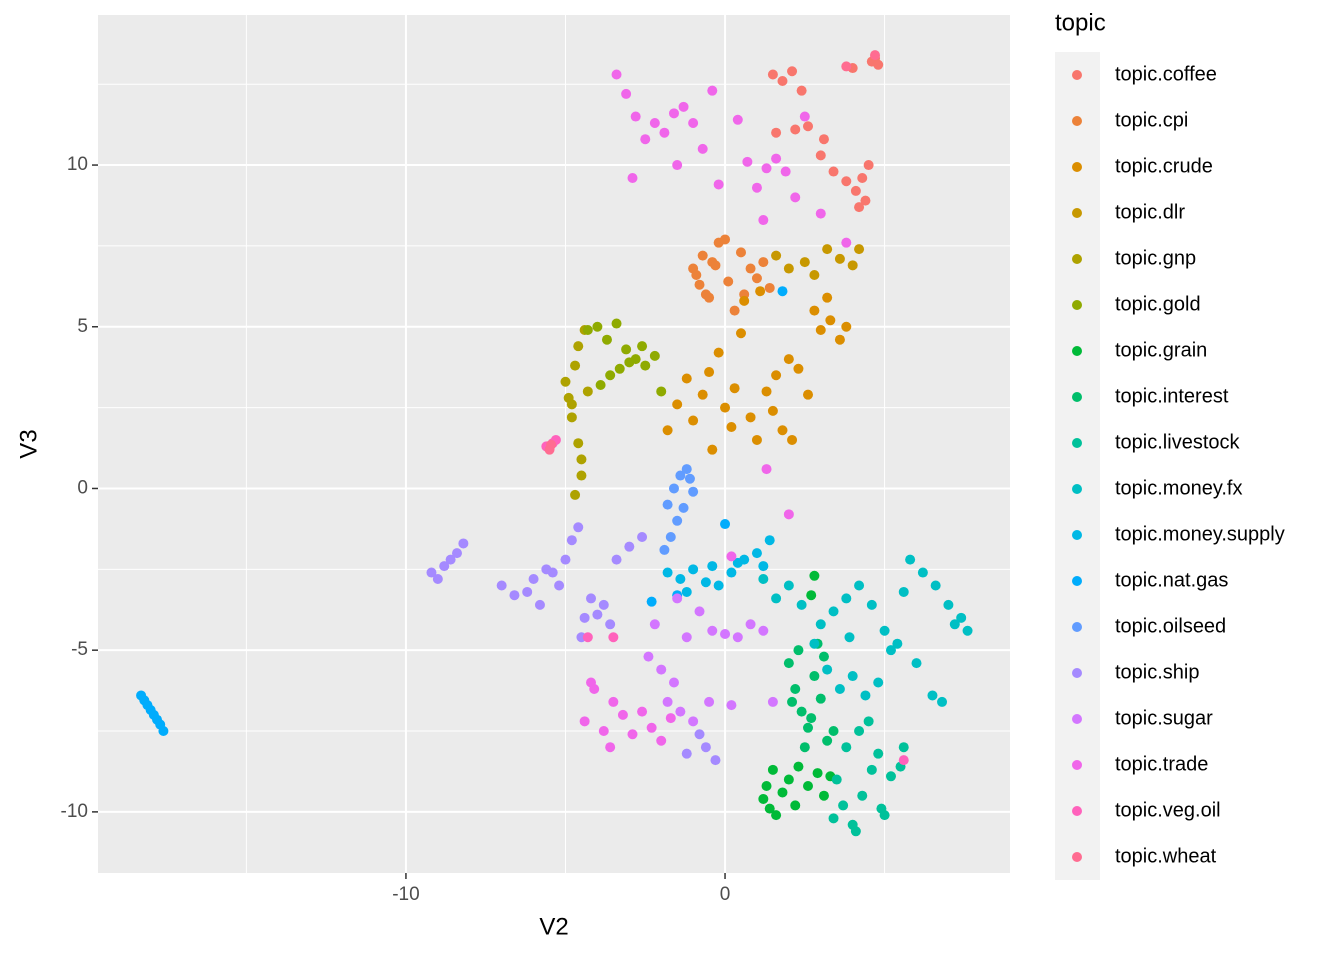 The image size is (1344, 965). What do you see at coordinates (79, 649) in the screenshot?
I see `y-tick-label: -5` at bounding box center [79, 649].